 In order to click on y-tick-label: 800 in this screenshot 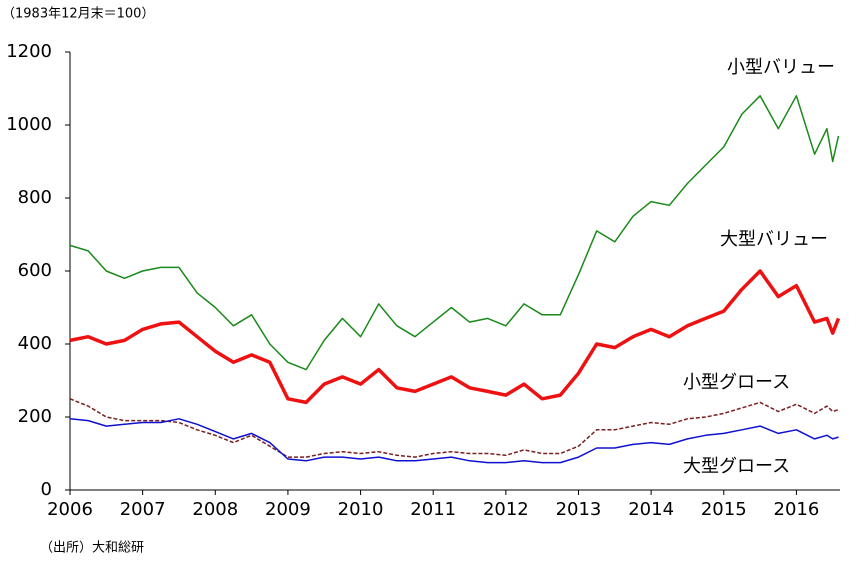, I will do `click(35, 197)`.